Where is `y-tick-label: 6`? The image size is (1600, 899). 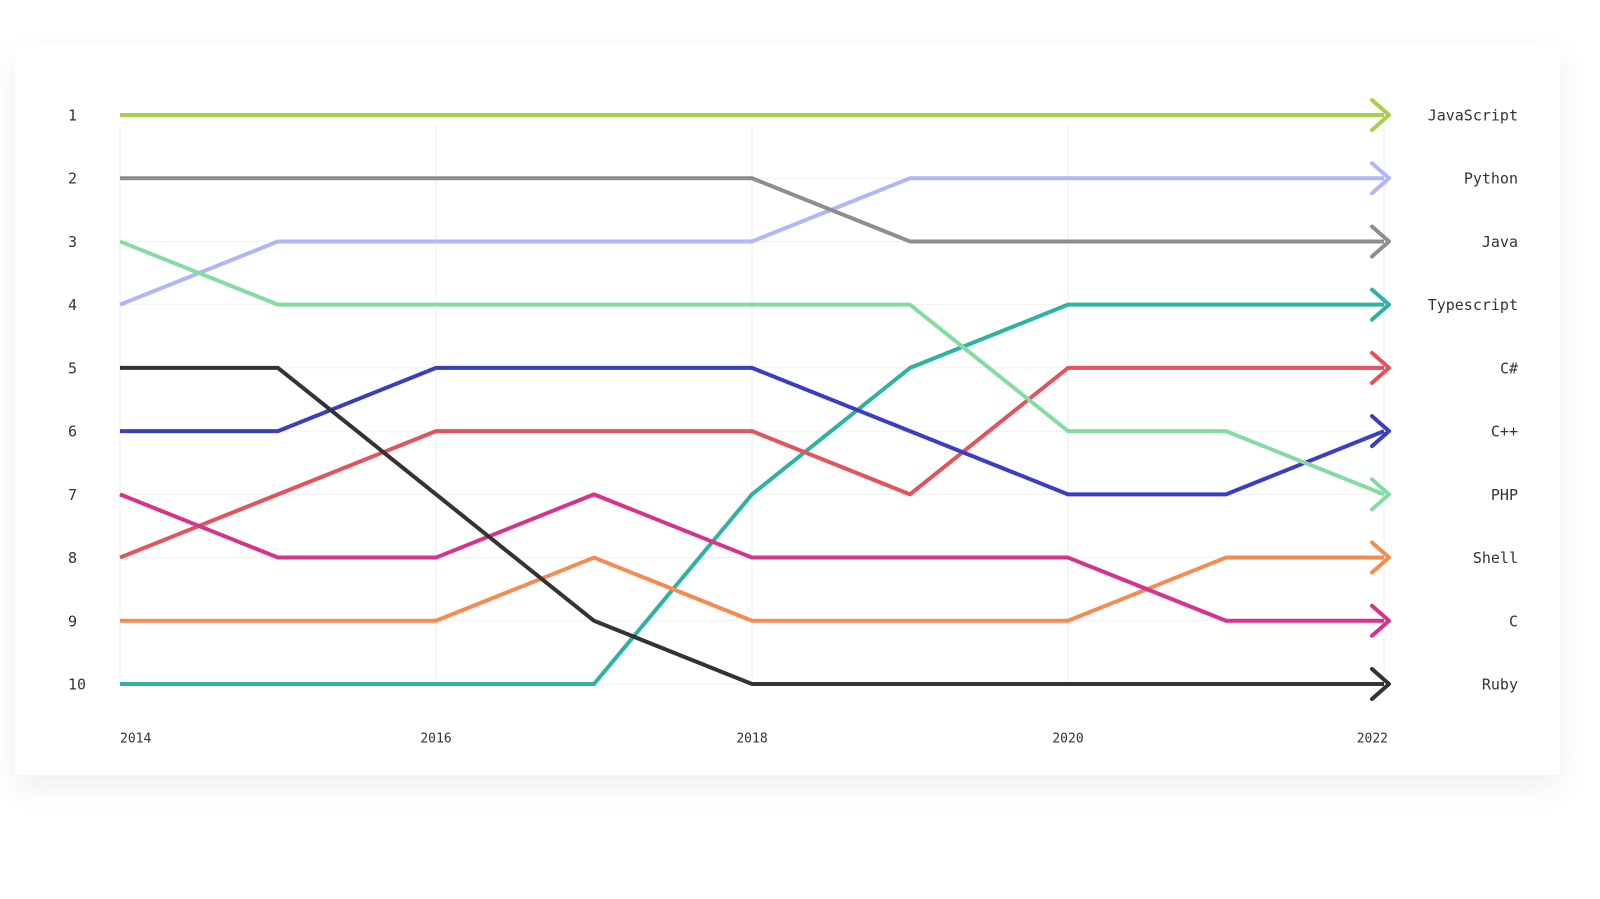
y-tick-label: 6 is located at coordinates (72, 432).